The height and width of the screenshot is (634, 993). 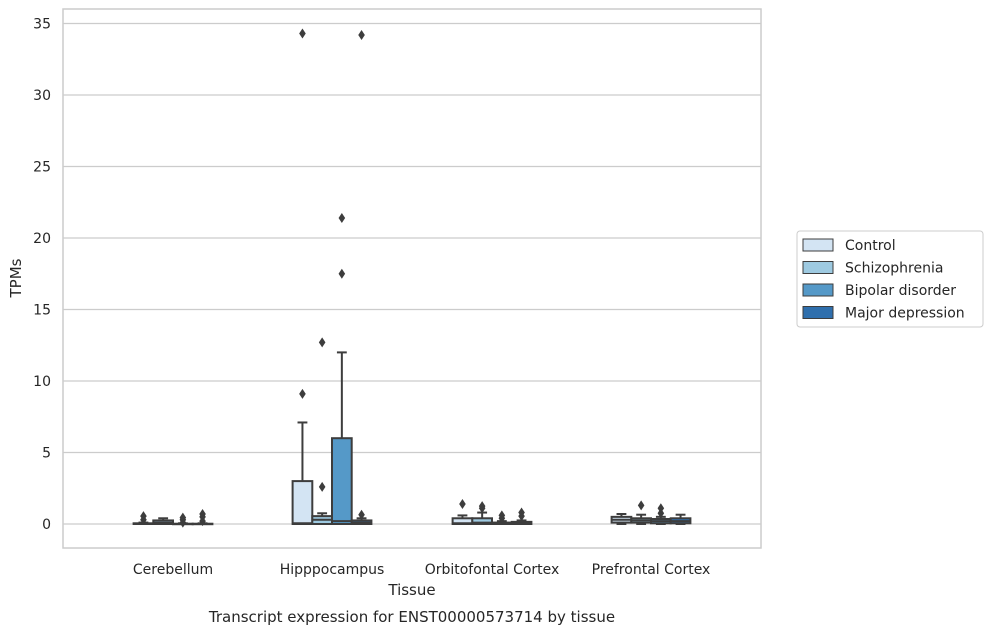 What do you see at coordinates (482, 521) in the screenshot?
I see `box-schizophrenia-orbitofontal-cortex-iqr` at bounding box center [482, 521].